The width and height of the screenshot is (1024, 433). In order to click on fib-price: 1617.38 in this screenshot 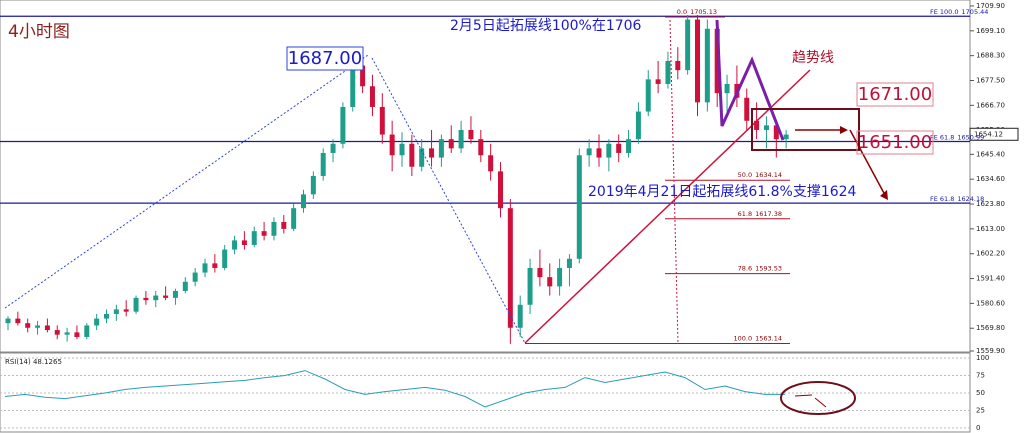, I will do `click(768, 214)`.